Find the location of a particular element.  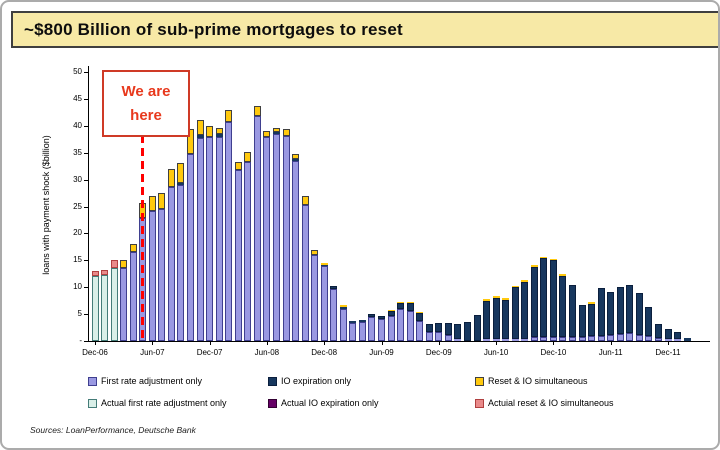

y-tick-label: 20 is located at coordinates (77, 233).